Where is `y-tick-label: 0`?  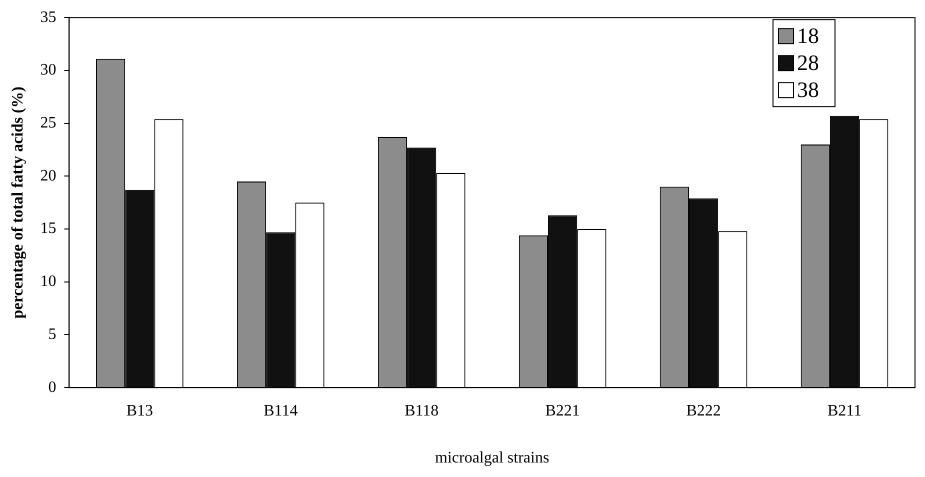
y-tick-label: 0 is located at coordinates (52, 387).